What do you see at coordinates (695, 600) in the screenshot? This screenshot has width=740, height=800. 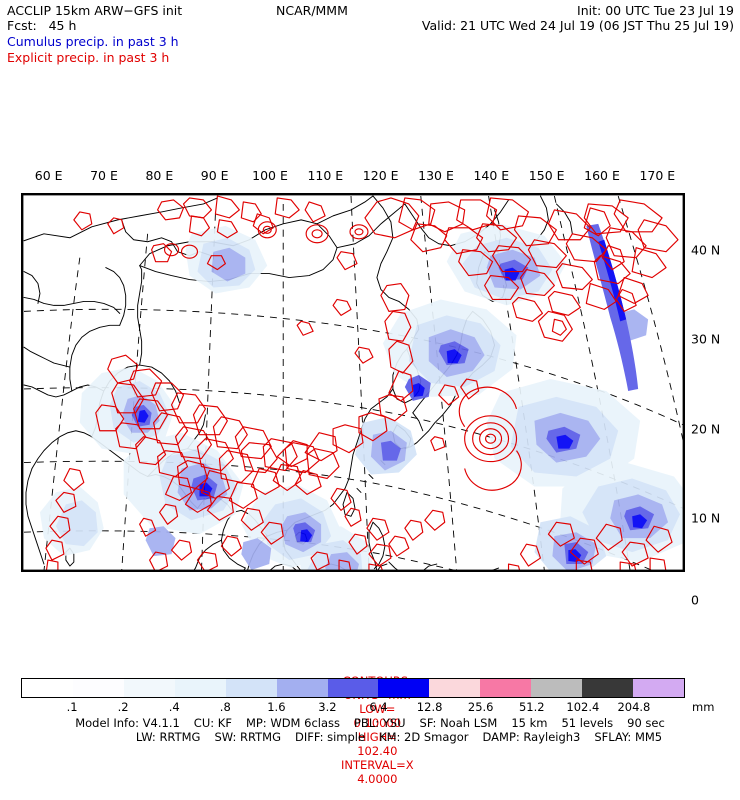 I see `lat-tick-0: 0` at bounding box center [695, 600].